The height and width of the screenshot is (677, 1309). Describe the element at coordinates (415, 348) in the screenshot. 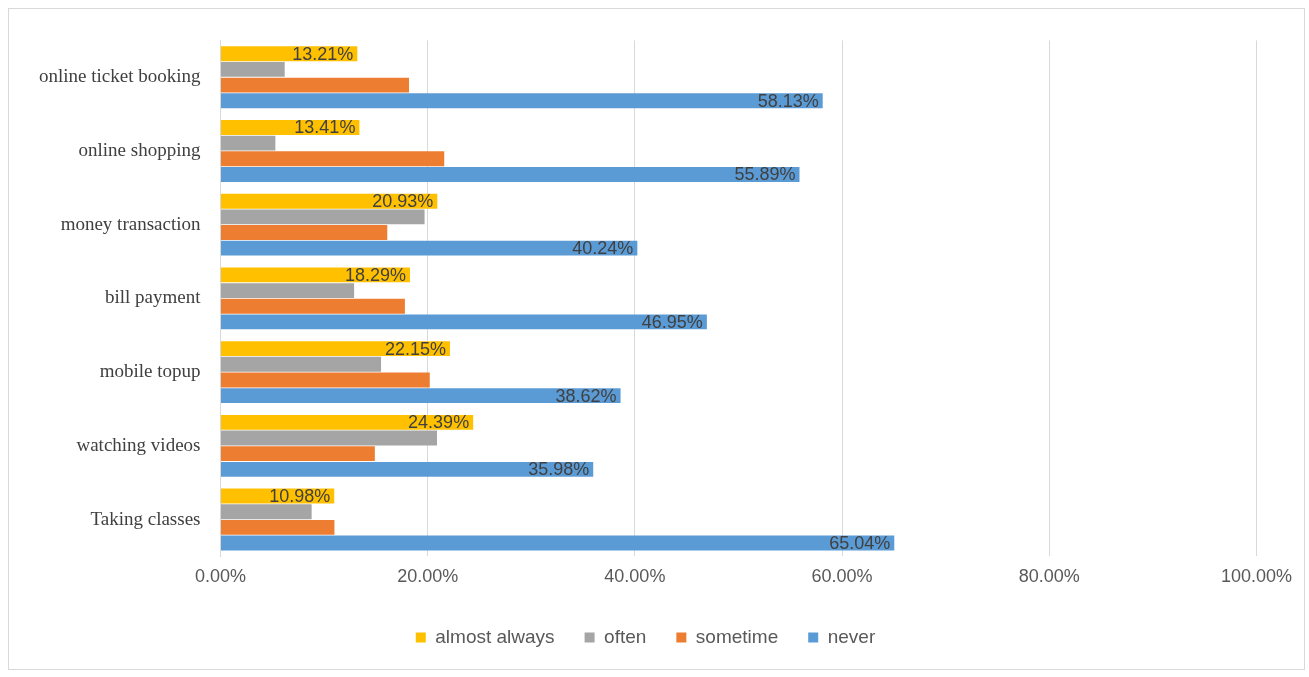

I see `data-label: 22.15%` at that location.